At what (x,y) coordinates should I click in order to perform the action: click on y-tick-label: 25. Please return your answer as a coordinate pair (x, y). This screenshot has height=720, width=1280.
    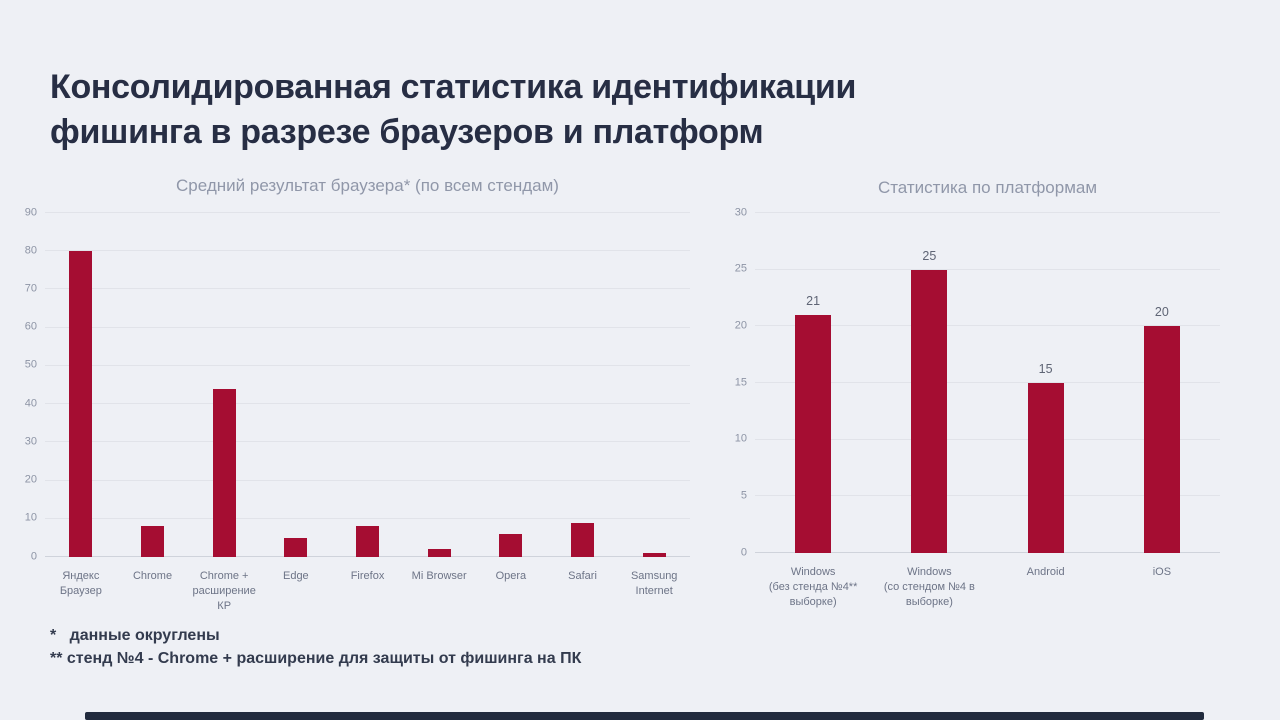
    Looking at the image, I should click on (740, 268).